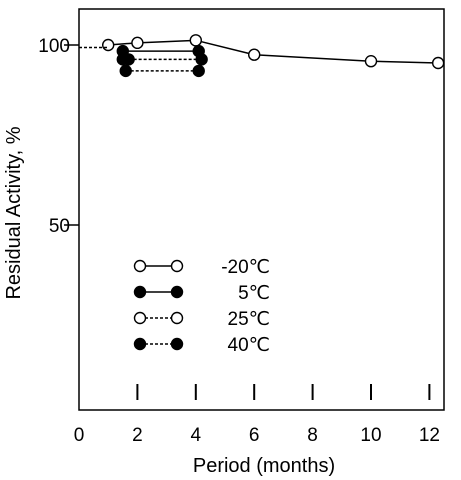 This screenshot has height=480, width=461. I want to click on x-tick-label-12: 12, so click(429, 435).